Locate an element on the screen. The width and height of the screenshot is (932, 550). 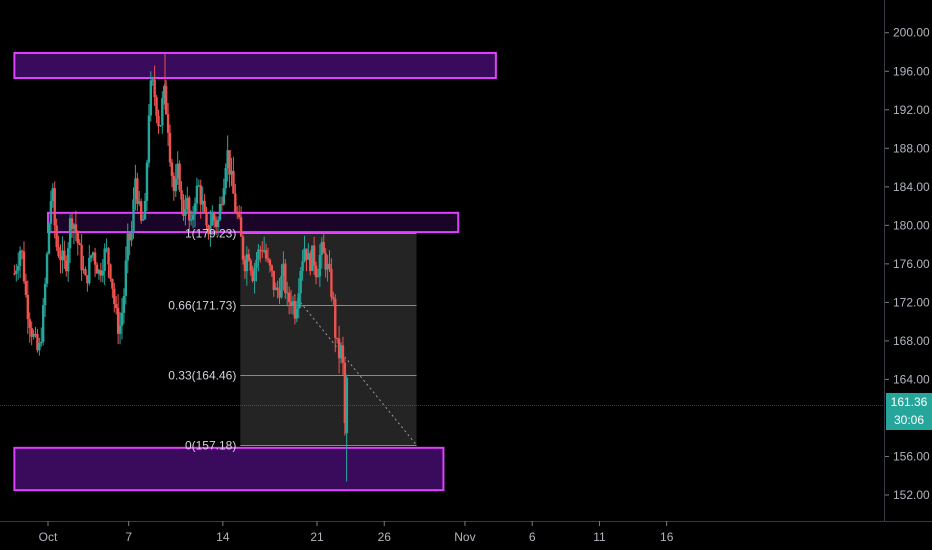
time-tick-label: 7 is located at coordinates (128, 537).